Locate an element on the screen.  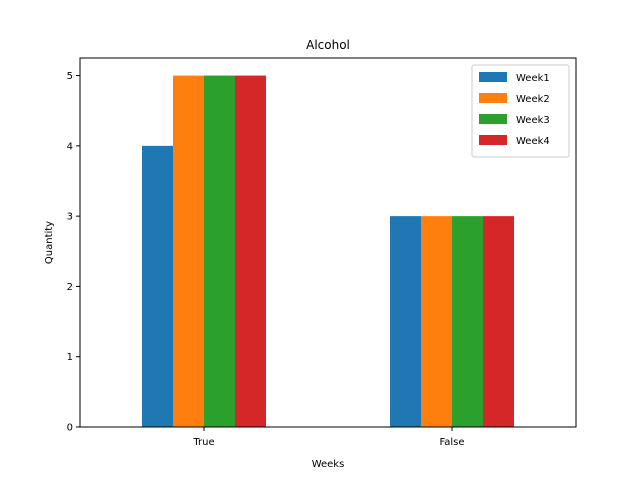
legend-frame is located at coordinates (520, 111).